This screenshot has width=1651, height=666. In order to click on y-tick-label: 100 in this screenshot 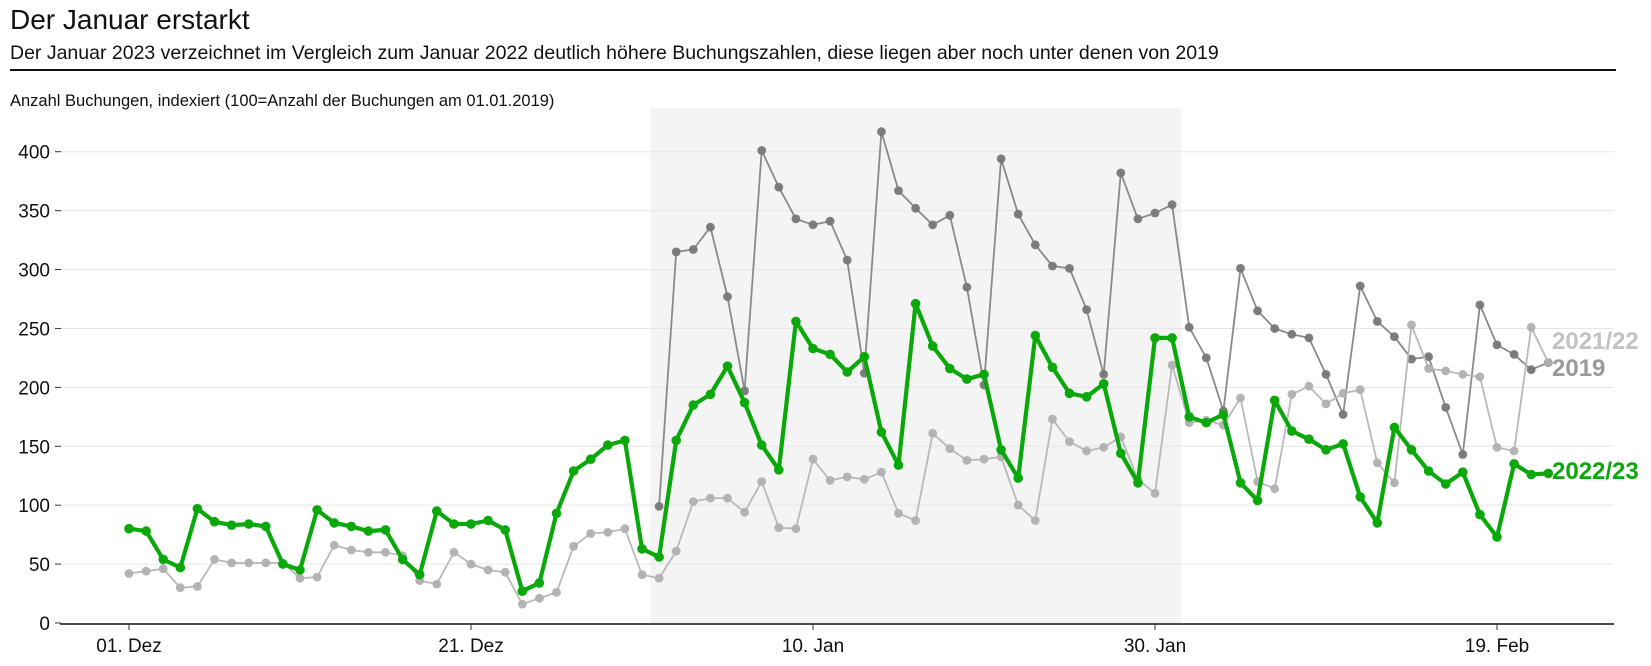, I will do `click(34, 506)`.